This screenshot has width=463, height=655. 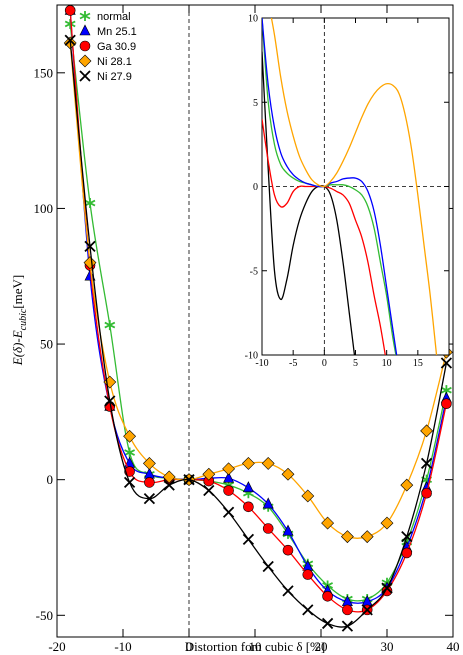 I want to click on y-label-unit: [meV], so click(x=17, y=292).